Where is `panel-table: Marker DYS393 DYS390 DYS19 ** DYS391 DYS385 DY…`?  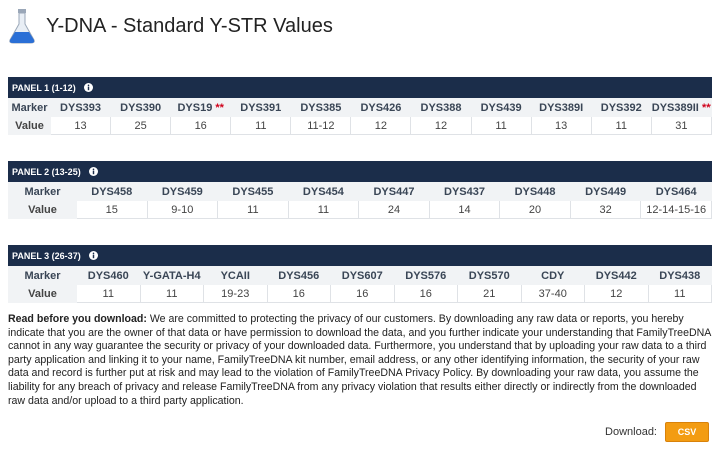
panel-table: Marker DYS393 DYS390 DYS19 ** DYS391 DYS385 DY… is located at coordinates (360, 116).